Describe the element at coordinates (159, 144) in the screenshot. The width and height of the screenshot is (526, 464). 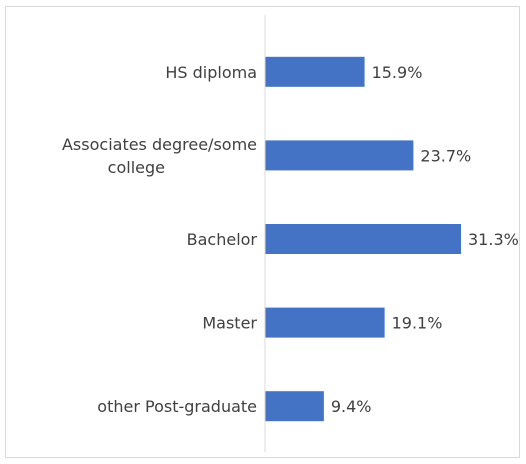
I see `category-label-1-line-0: Associates degree/some` at that location.